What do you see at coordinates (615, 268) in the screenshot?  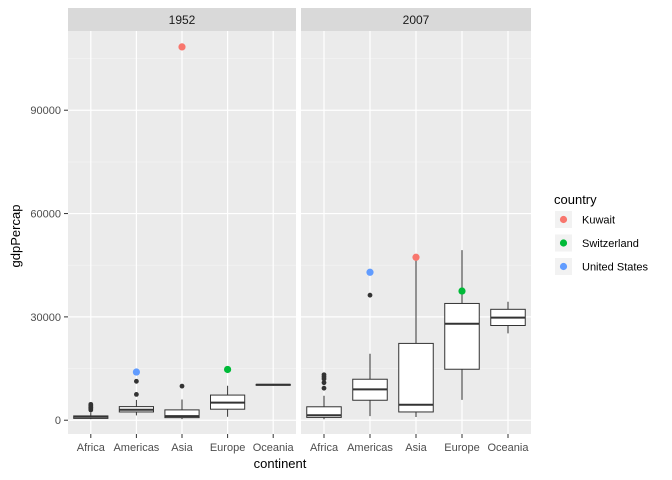 I see `legend-label: United States` at bounding box center [615, 268].